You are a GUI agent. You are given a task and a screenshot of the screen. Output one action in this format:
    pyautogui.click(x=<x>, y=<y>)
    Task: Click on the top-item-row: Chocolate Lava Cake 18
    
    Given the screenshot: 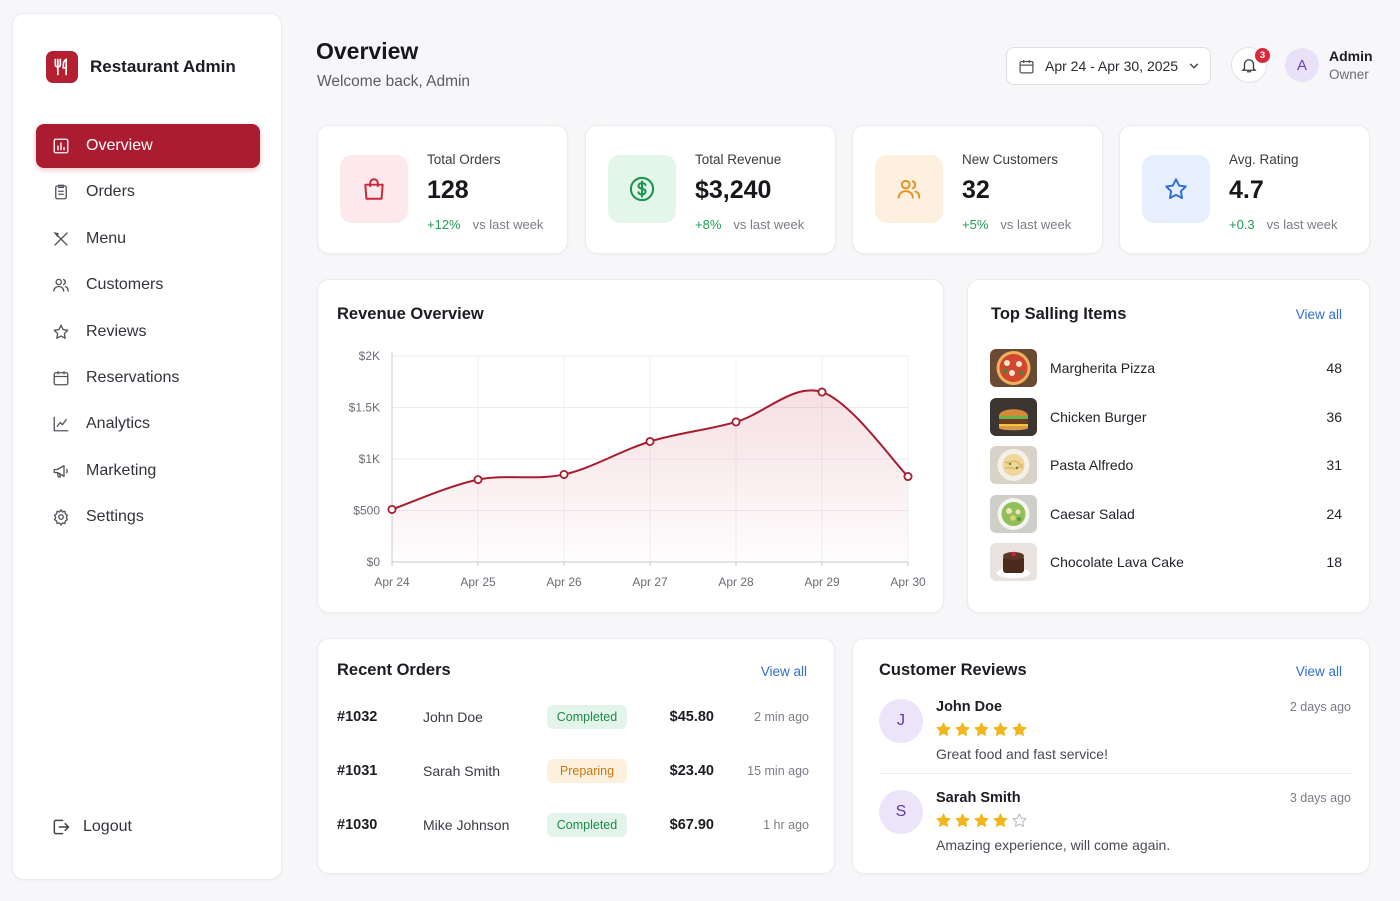 What is the action you would take?
    pyautogui.click(x=1166, y=562)
    